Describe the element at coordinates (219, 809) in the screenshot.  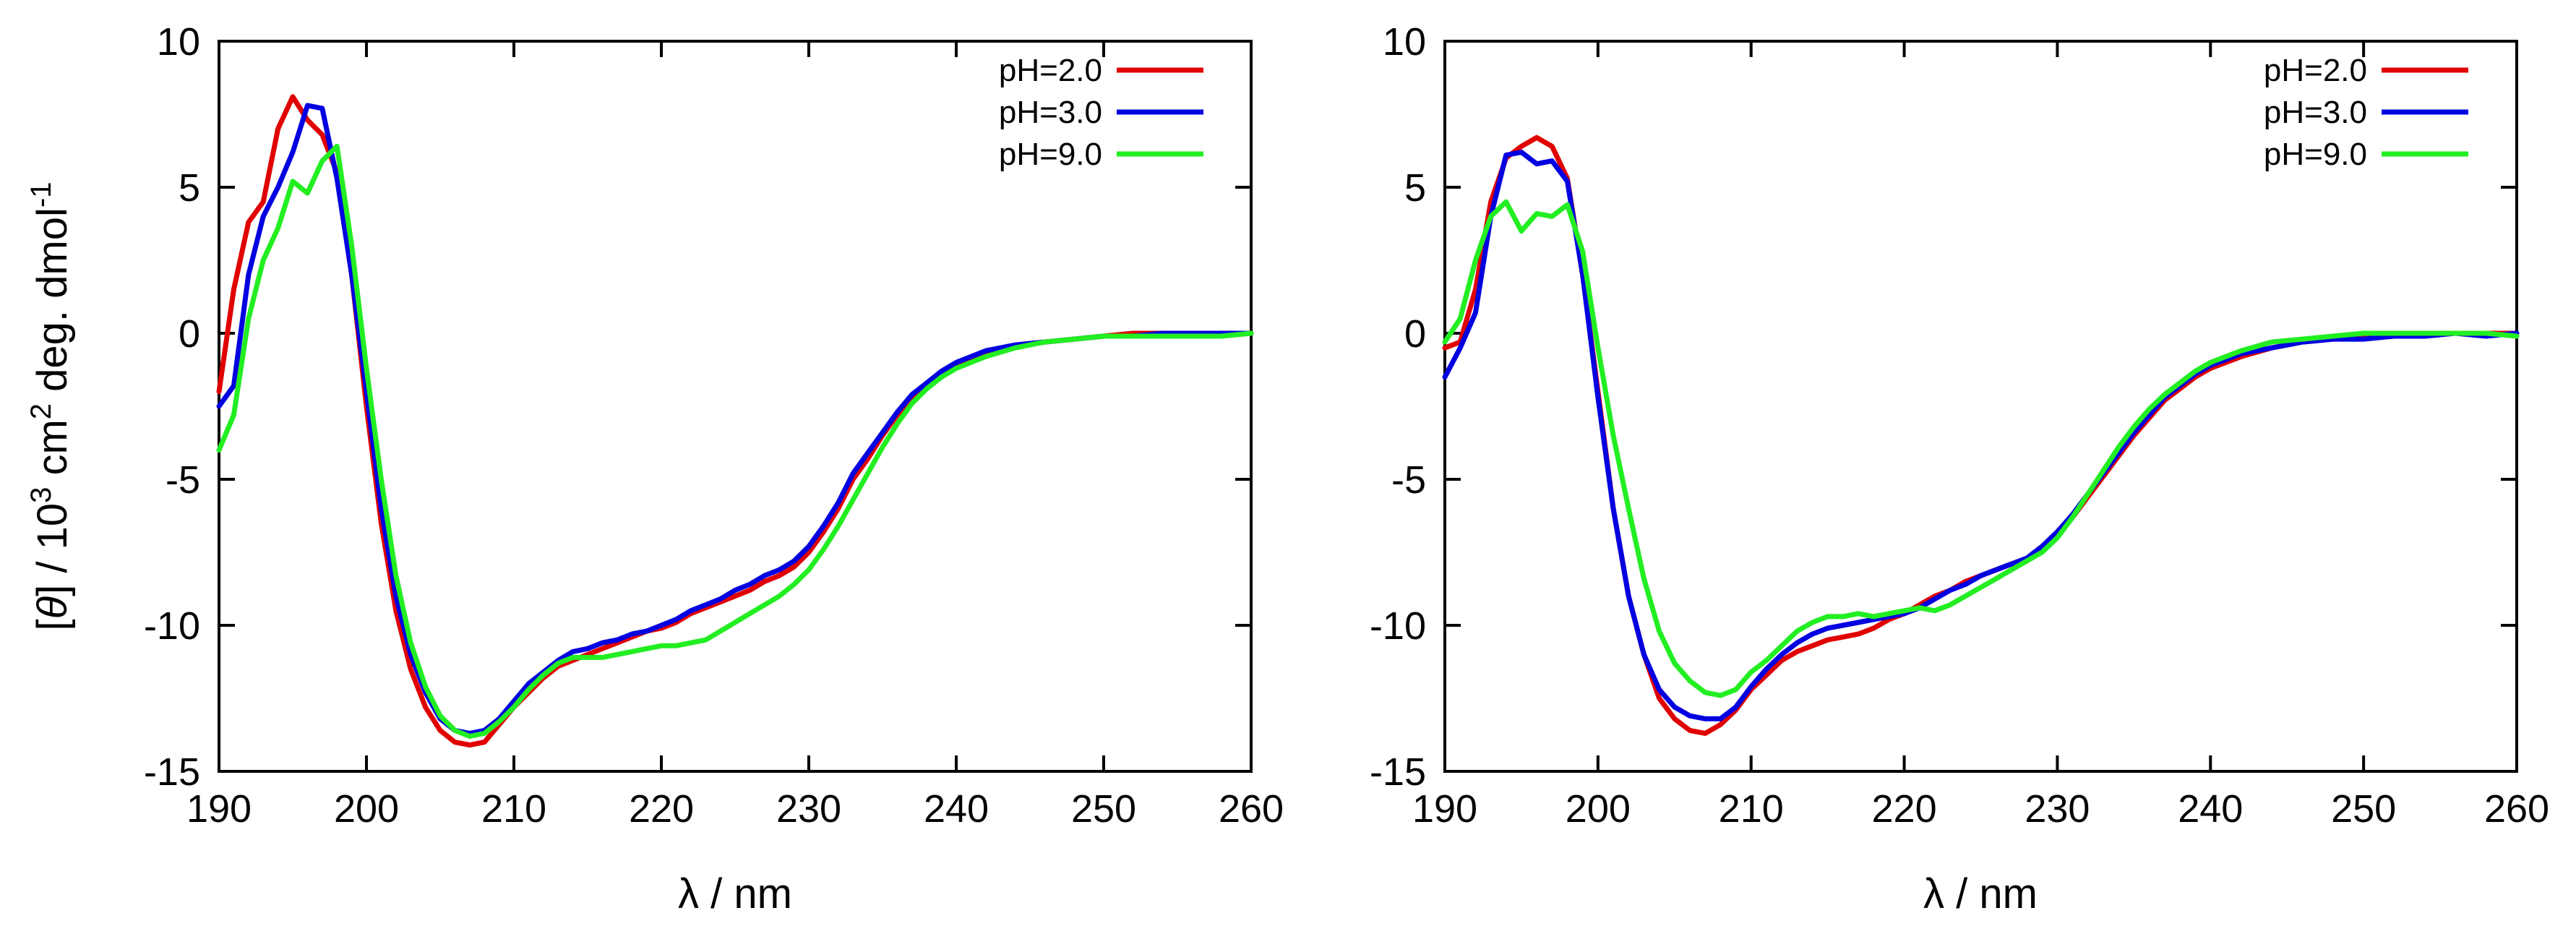
I see `left-x-tick-label: 190` at that location.